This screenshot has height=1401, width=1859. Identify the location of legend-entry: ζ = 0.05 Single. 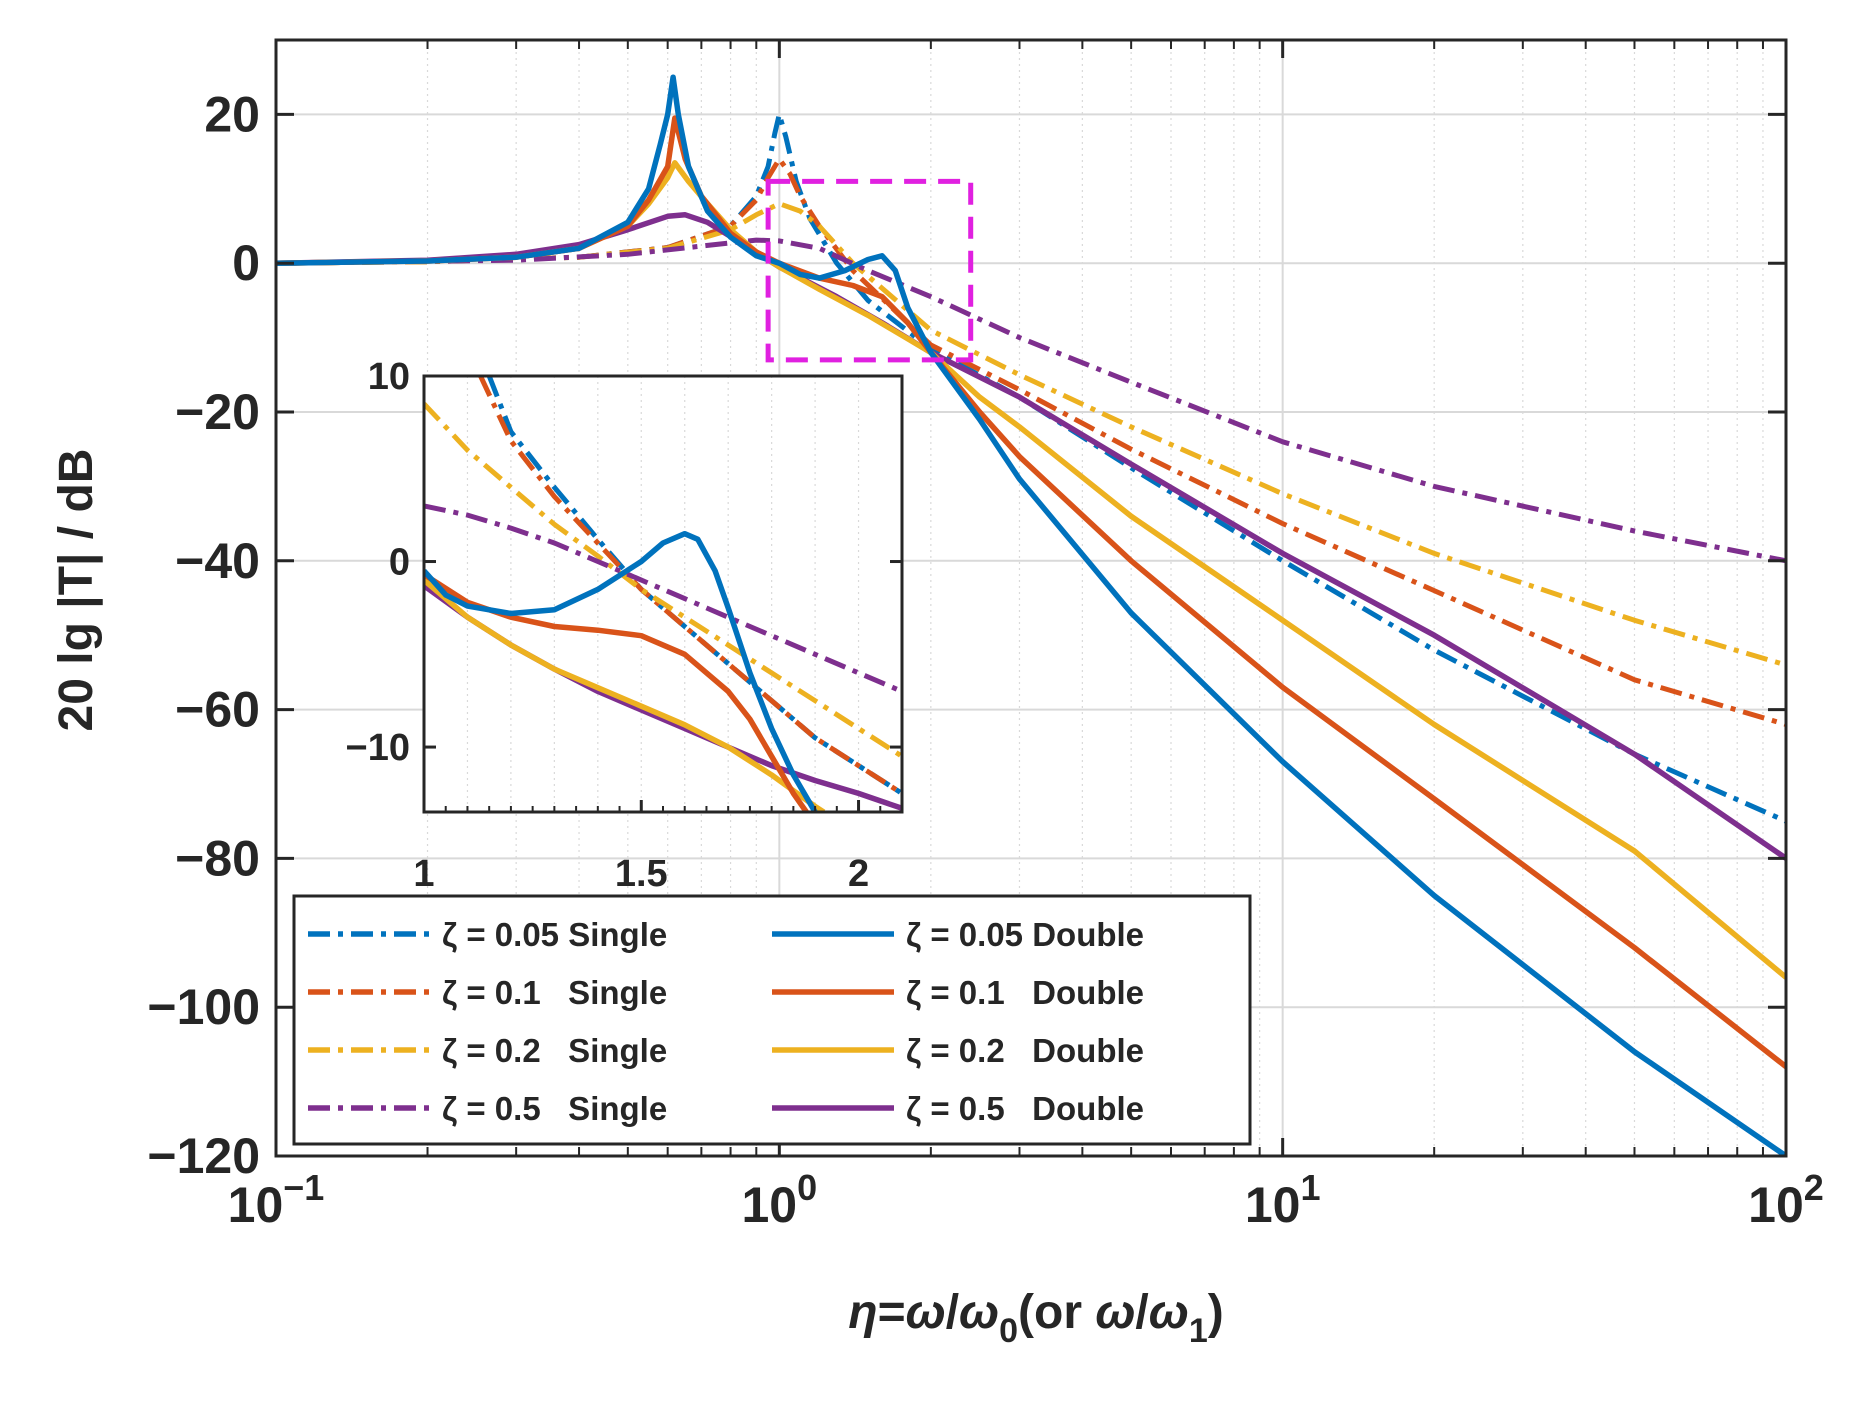
(487, 934).